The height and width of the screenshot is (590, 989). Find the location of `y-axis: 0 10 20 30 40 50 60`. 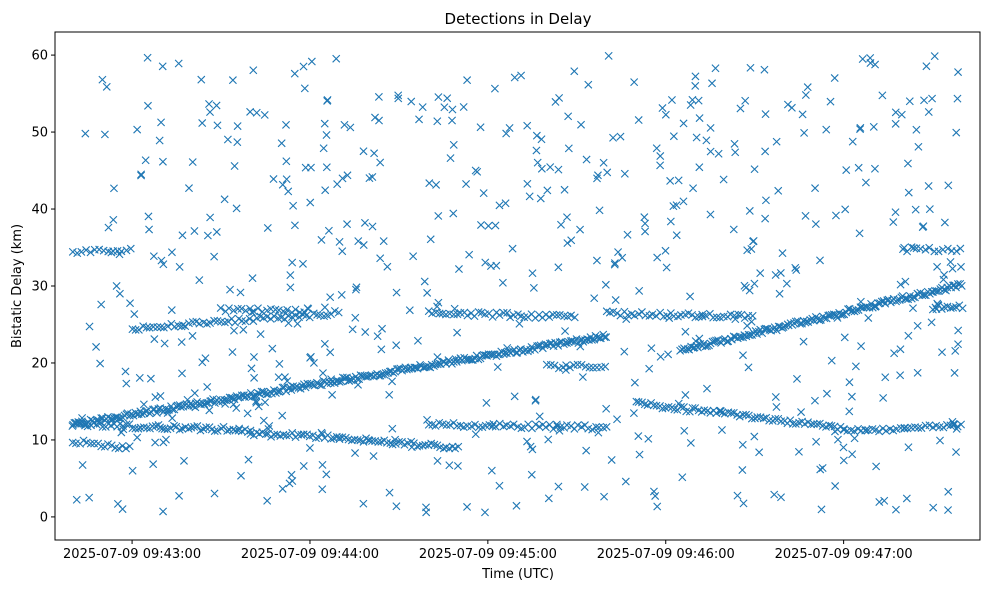

y-axis: 0 10 20 30 40 50 60 is located at coordinates (43, 287).